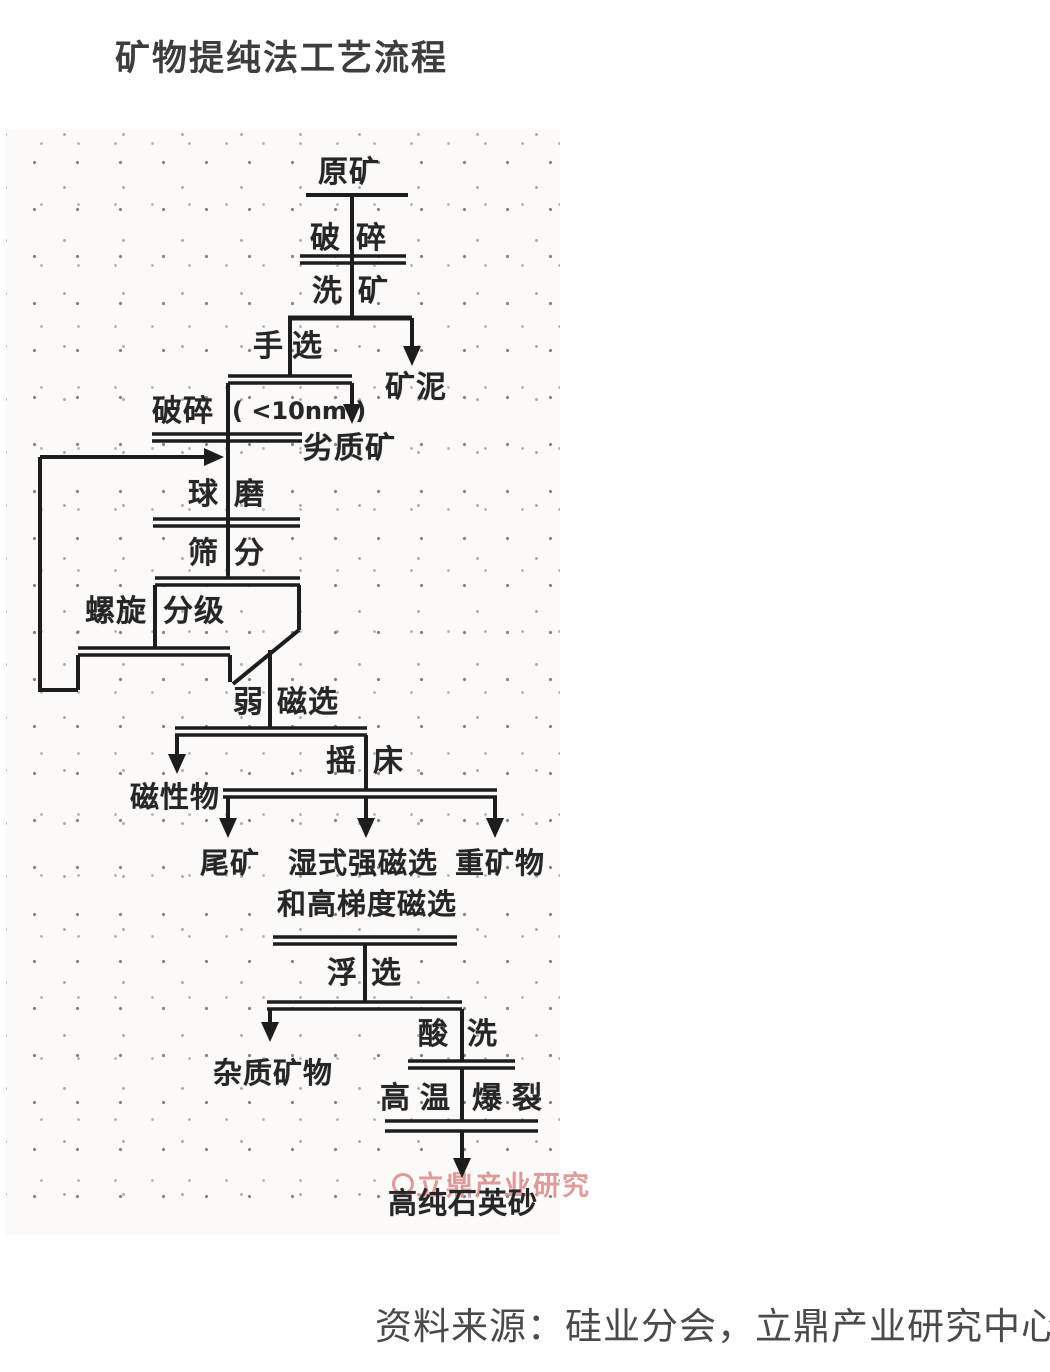 This screenshot has height=1372, width=1050. Describe the element at coordinates (116, 611) in the screenshot. I see `node-spiral: 螺旋` at that location.